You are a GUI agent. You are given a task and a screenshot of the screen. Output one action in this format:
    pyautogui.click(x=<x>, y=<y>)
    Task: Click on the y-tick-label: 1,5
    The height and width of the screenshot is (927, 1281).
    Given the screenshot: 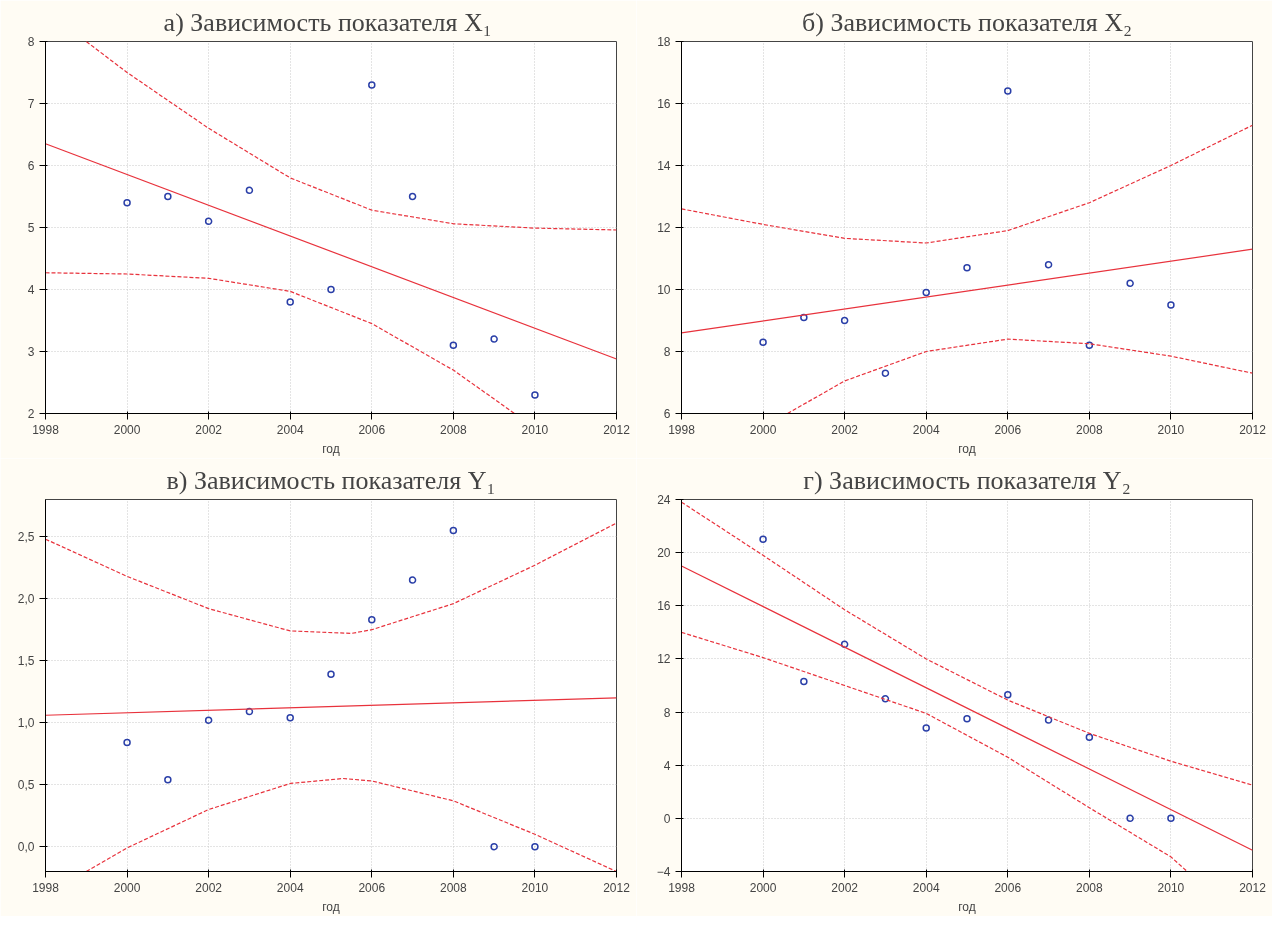 What is the action you would take?
    pyautogui.click(x=26, y=661)
    